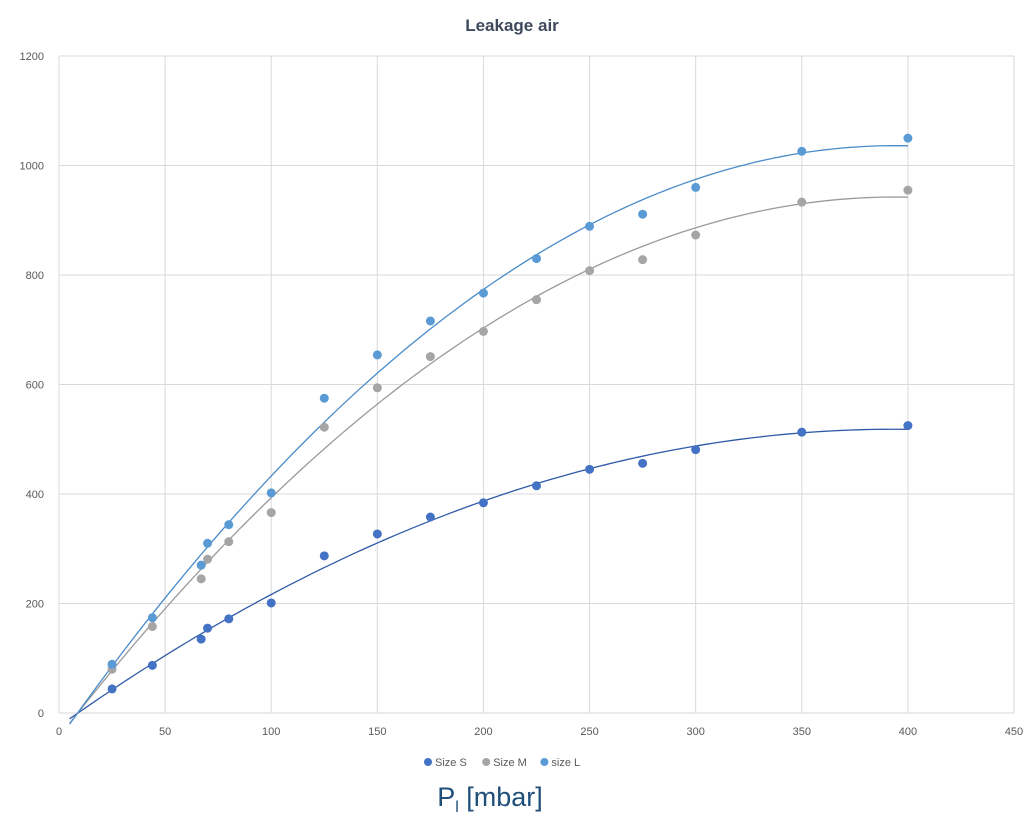 The height and width of the screenshot is (829, 1025). I want to click on x-tick-label: 300, so click(695, 732).